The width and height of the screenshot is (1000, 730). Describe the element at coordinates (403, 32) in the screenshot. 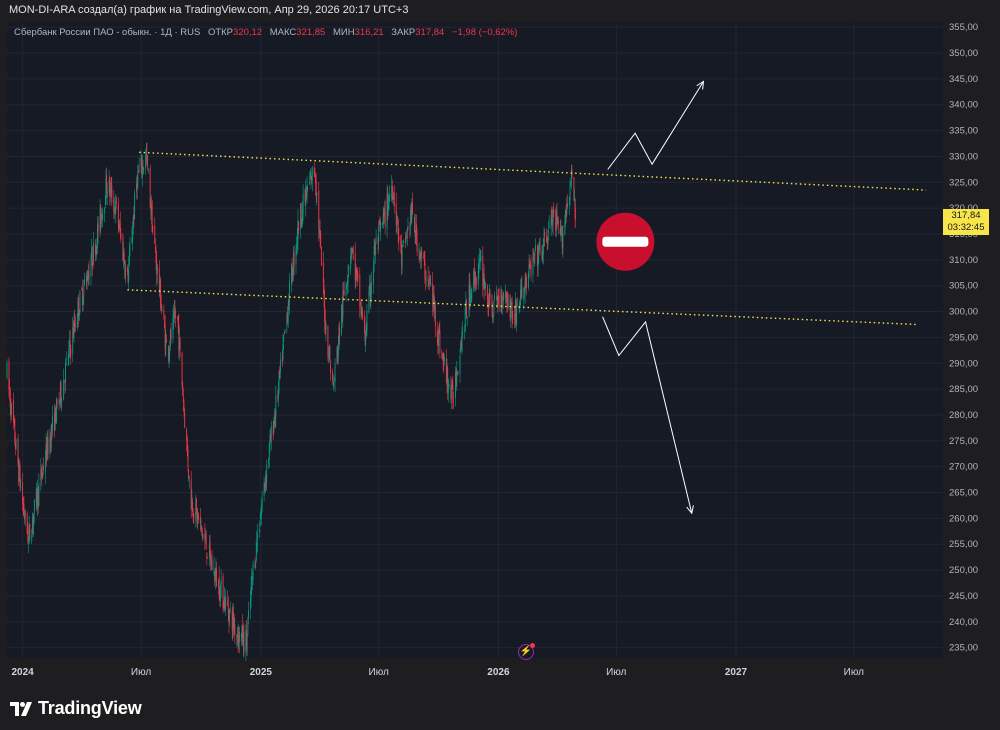

I see `legend-close-label: ЗАКР` at that location.